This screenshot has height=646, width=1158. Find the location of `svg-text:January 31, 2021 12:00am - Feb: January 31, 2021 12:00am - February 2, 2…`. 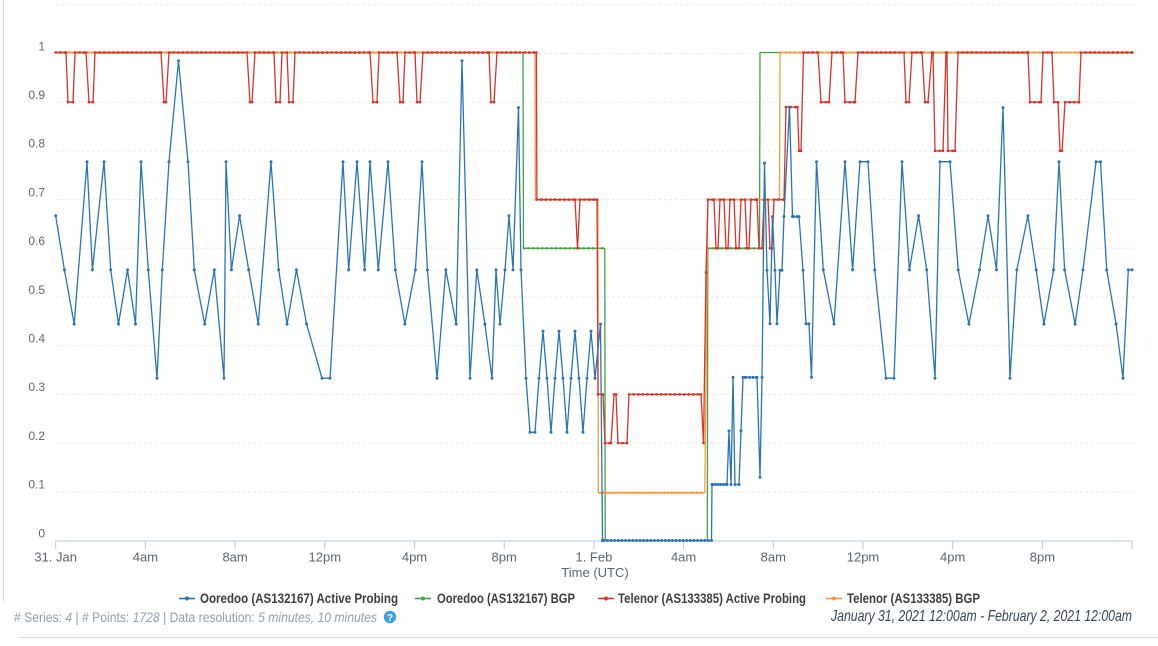

svg-text:January 31, 2021 12:00am - Feb: January 31, 2021 12:00am - February 2, 2… is located at coordinates (981, 616).